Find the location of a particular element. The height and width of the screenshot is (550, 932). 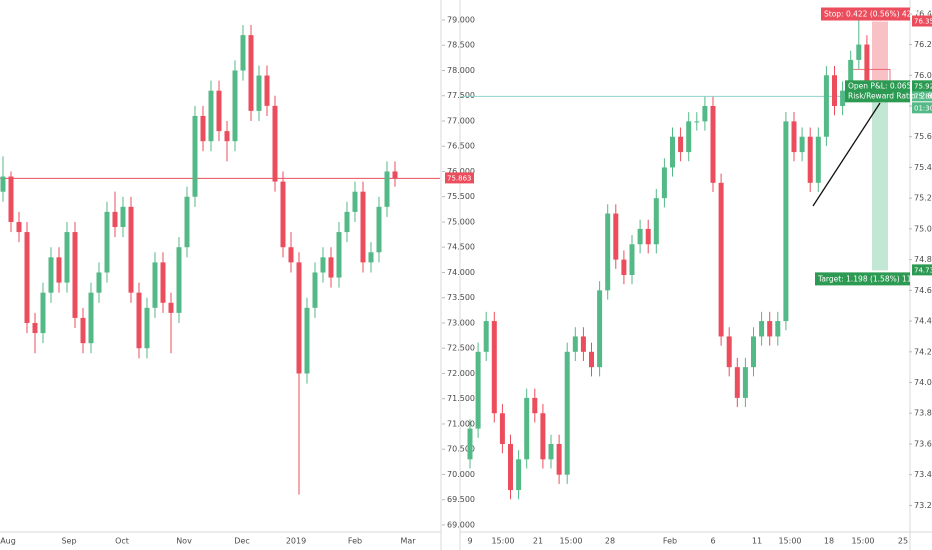

y-tick-label: 73.600 is located at coordinates (923, 443).